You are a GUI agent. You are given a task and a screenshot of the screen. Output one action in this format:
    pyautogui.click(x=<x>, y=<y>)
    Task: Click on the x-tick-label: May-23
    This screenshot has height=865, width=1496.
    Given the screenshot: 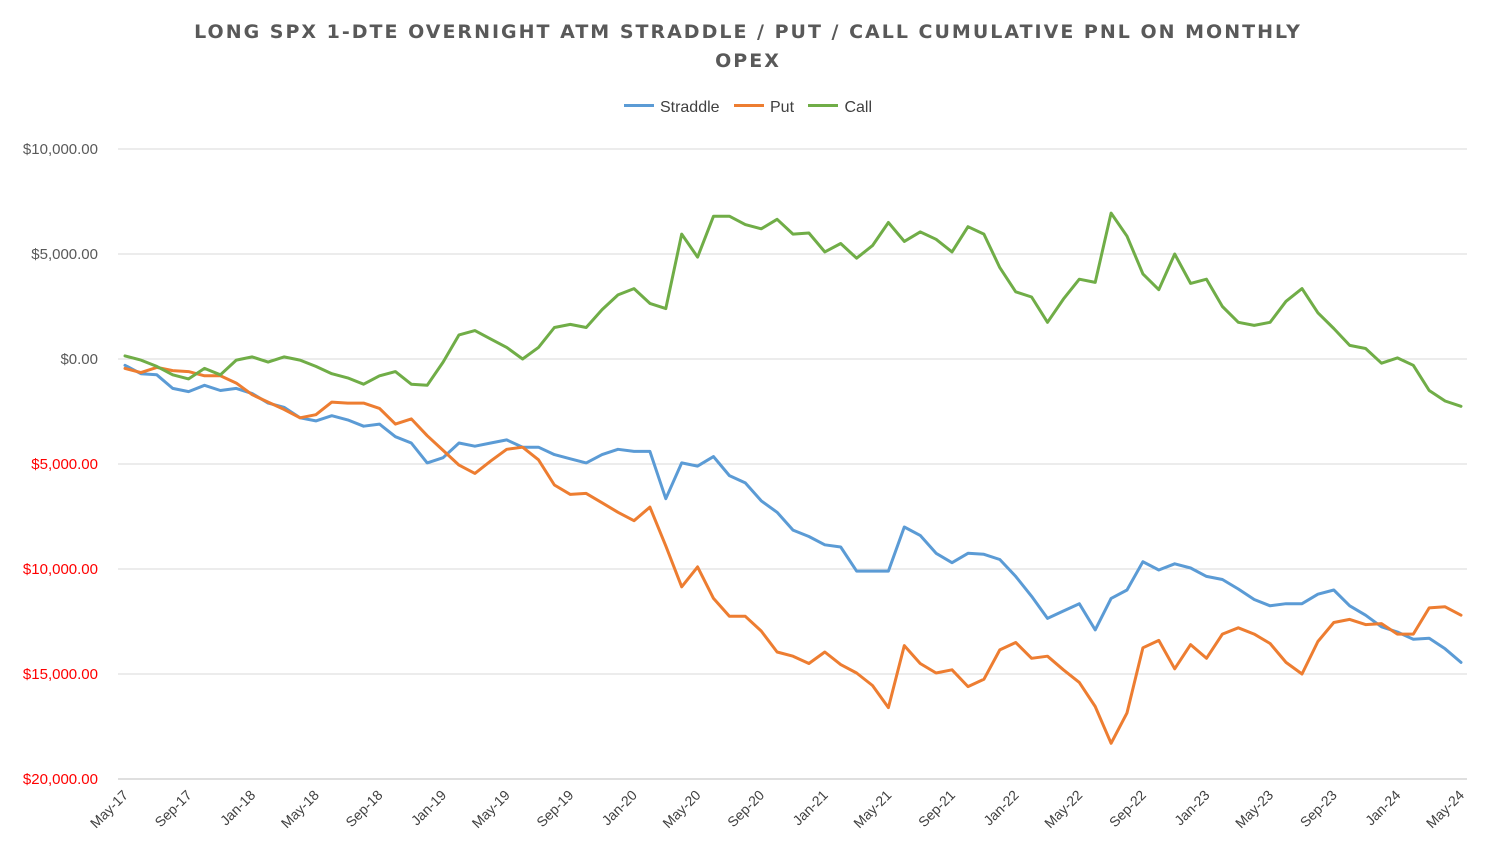 What is the action you would take?
    pyautogui.click(x=1254, y=809)
    